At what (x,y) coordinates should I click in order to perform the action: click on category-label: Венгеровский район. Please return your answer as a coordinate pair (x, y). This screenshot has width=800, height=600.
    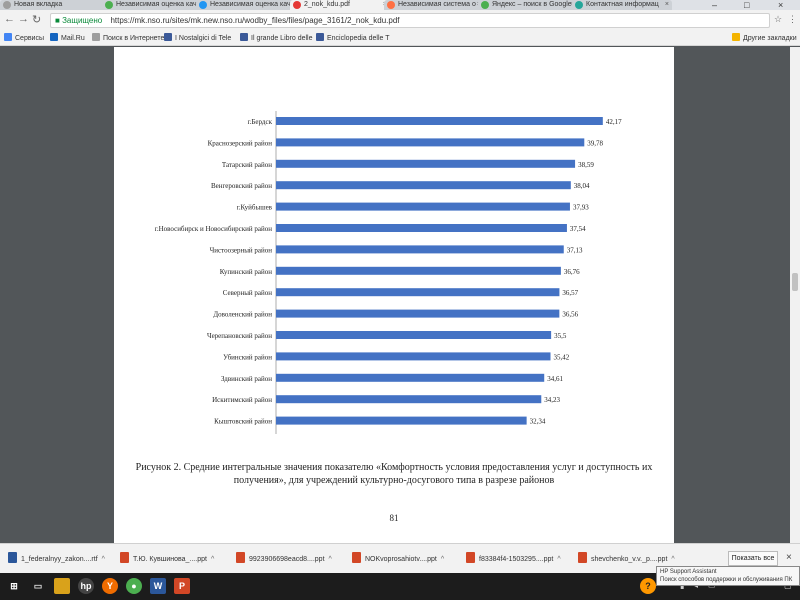
    Looking at the image, I should click on (241, 186).